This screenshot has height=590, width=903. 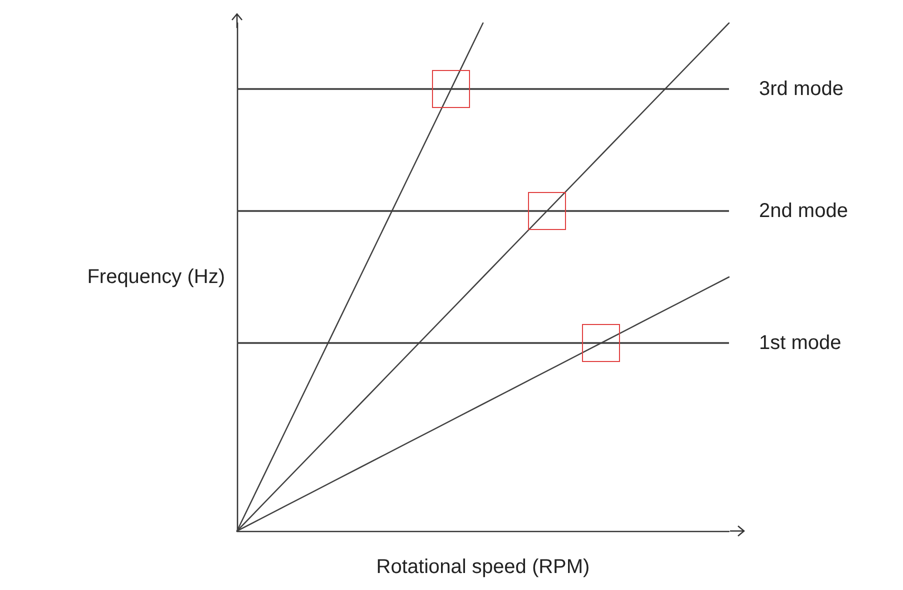 I want to click on y-axis-title: Frequency (Hz), so click(x=156, y=277).